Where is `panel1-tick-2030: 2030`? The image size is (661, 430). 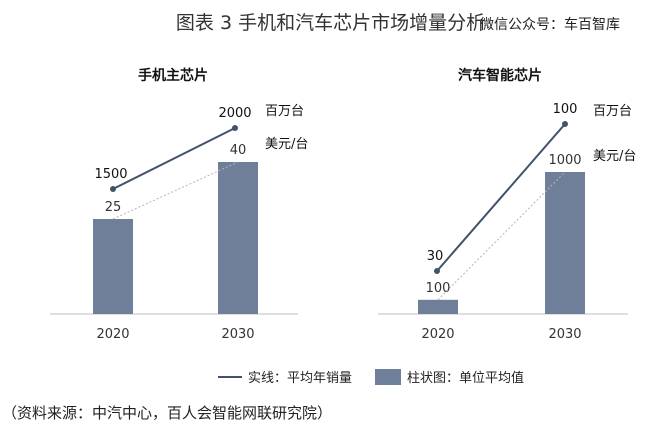
panel1-tick-2030: 2030 is located at coordinates (237, 334).